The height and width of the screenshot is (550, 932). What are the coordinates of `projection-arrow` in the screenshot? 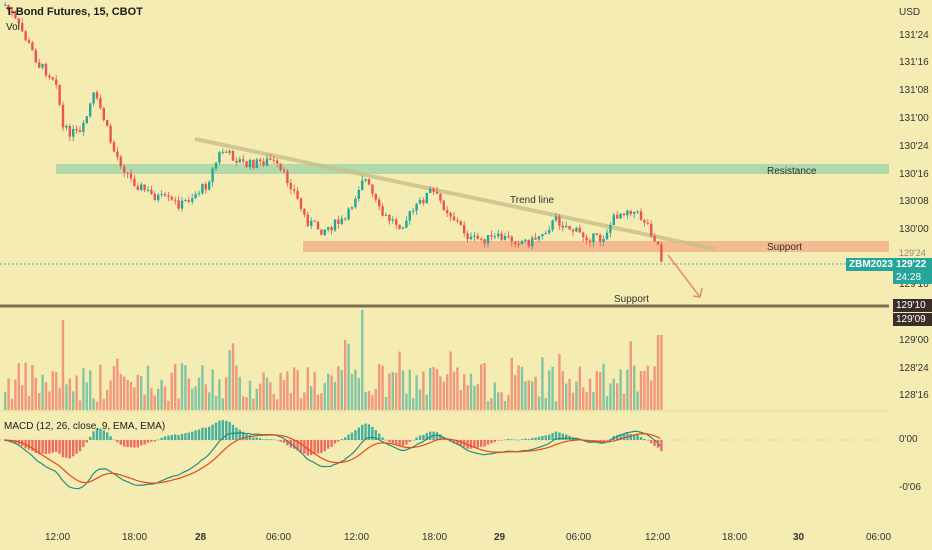 It's located at (685, 276).